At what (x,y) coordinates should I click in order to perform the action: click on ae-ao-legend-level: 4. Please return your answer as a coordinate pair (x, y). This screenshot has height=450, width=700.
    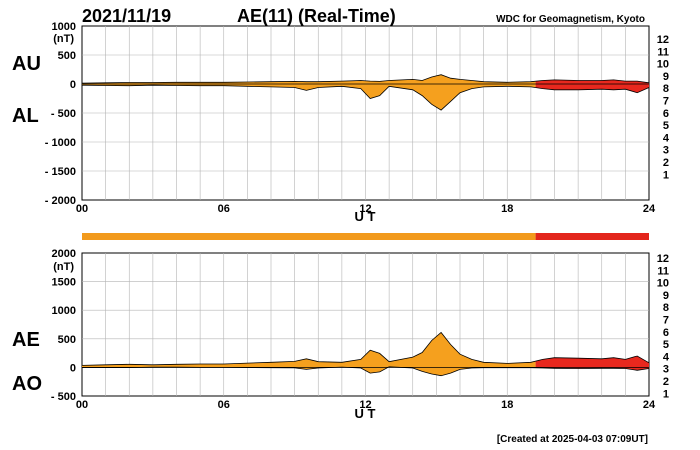
    Looking at the image, I should click on (666, 357).